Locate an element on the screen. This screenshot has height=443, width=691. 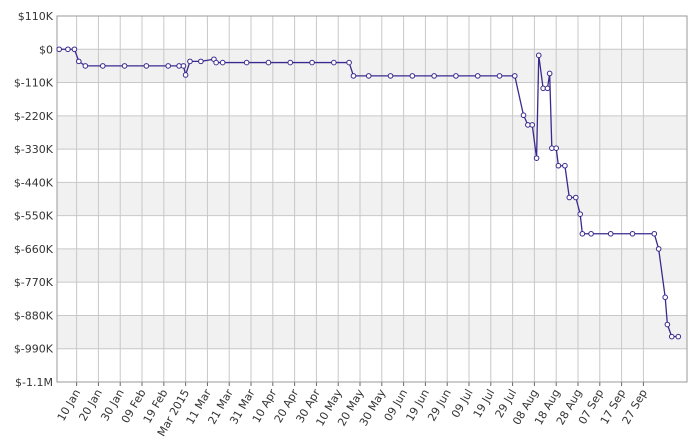
y-tick-label: $-110K is located at coordinates (34, 83).